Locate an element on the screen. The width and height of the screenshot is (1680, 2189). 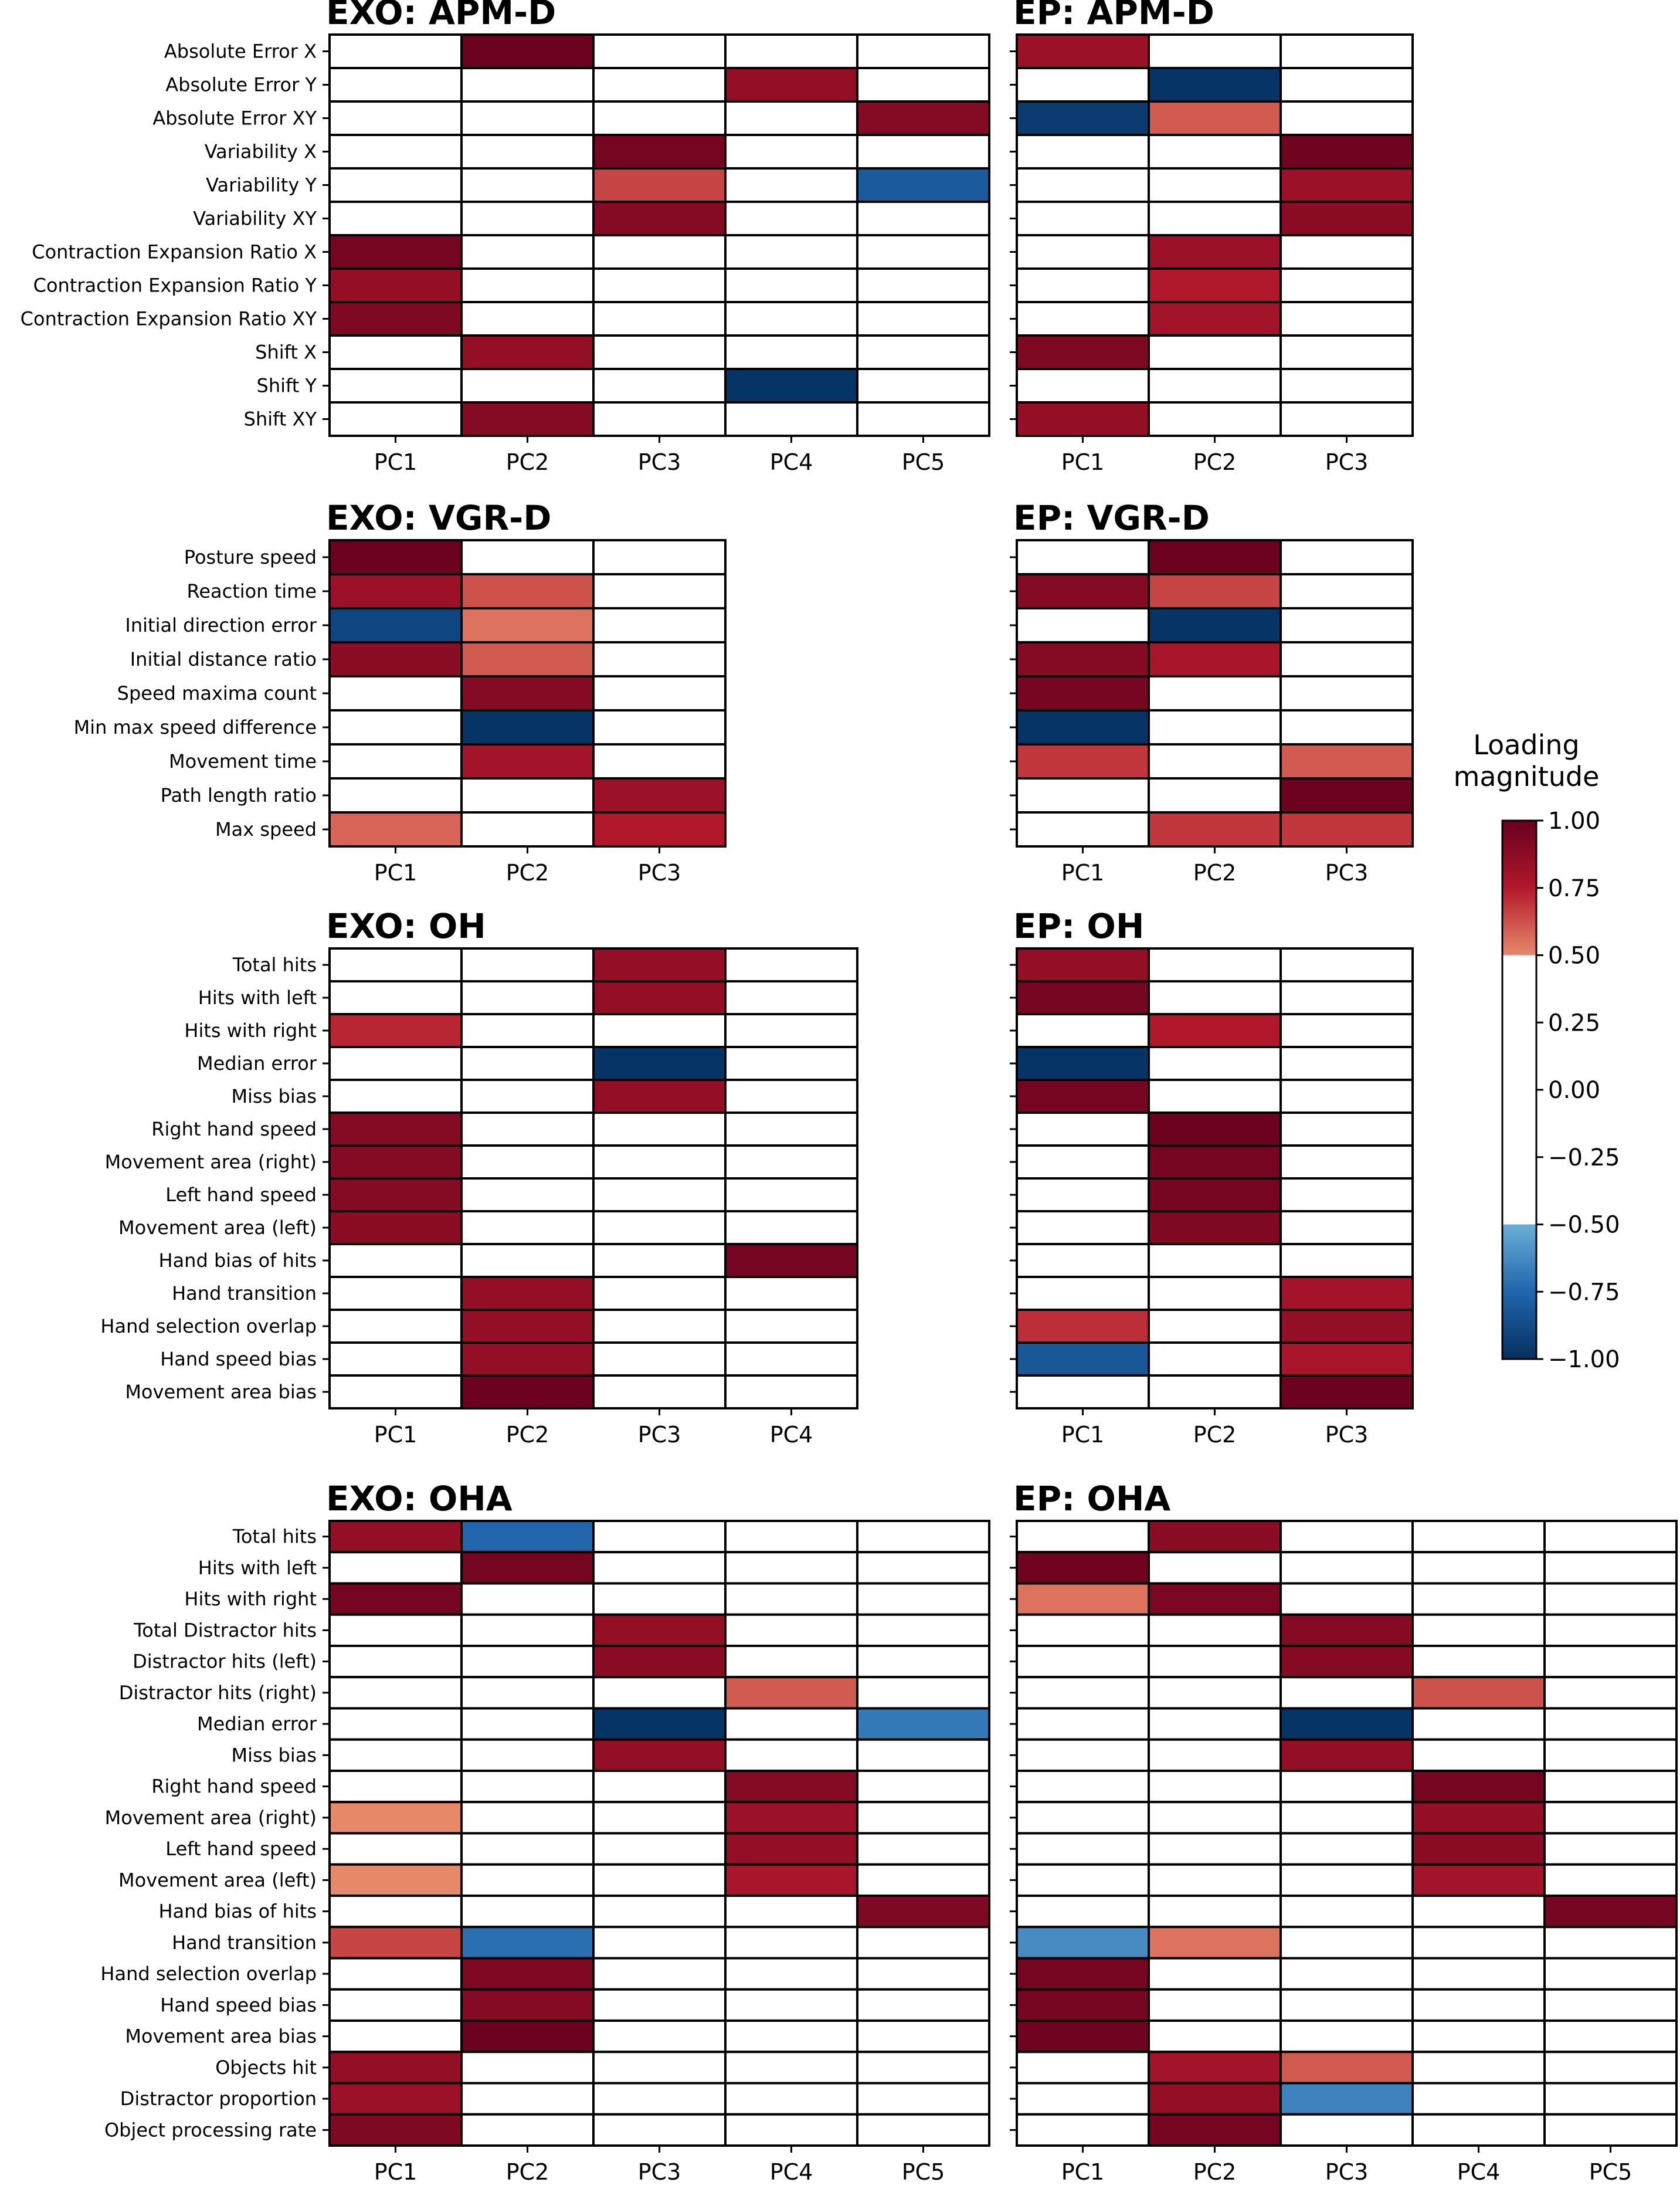
colorbar-tick-label: 0.00 is located at coordinates (1574, 1090).